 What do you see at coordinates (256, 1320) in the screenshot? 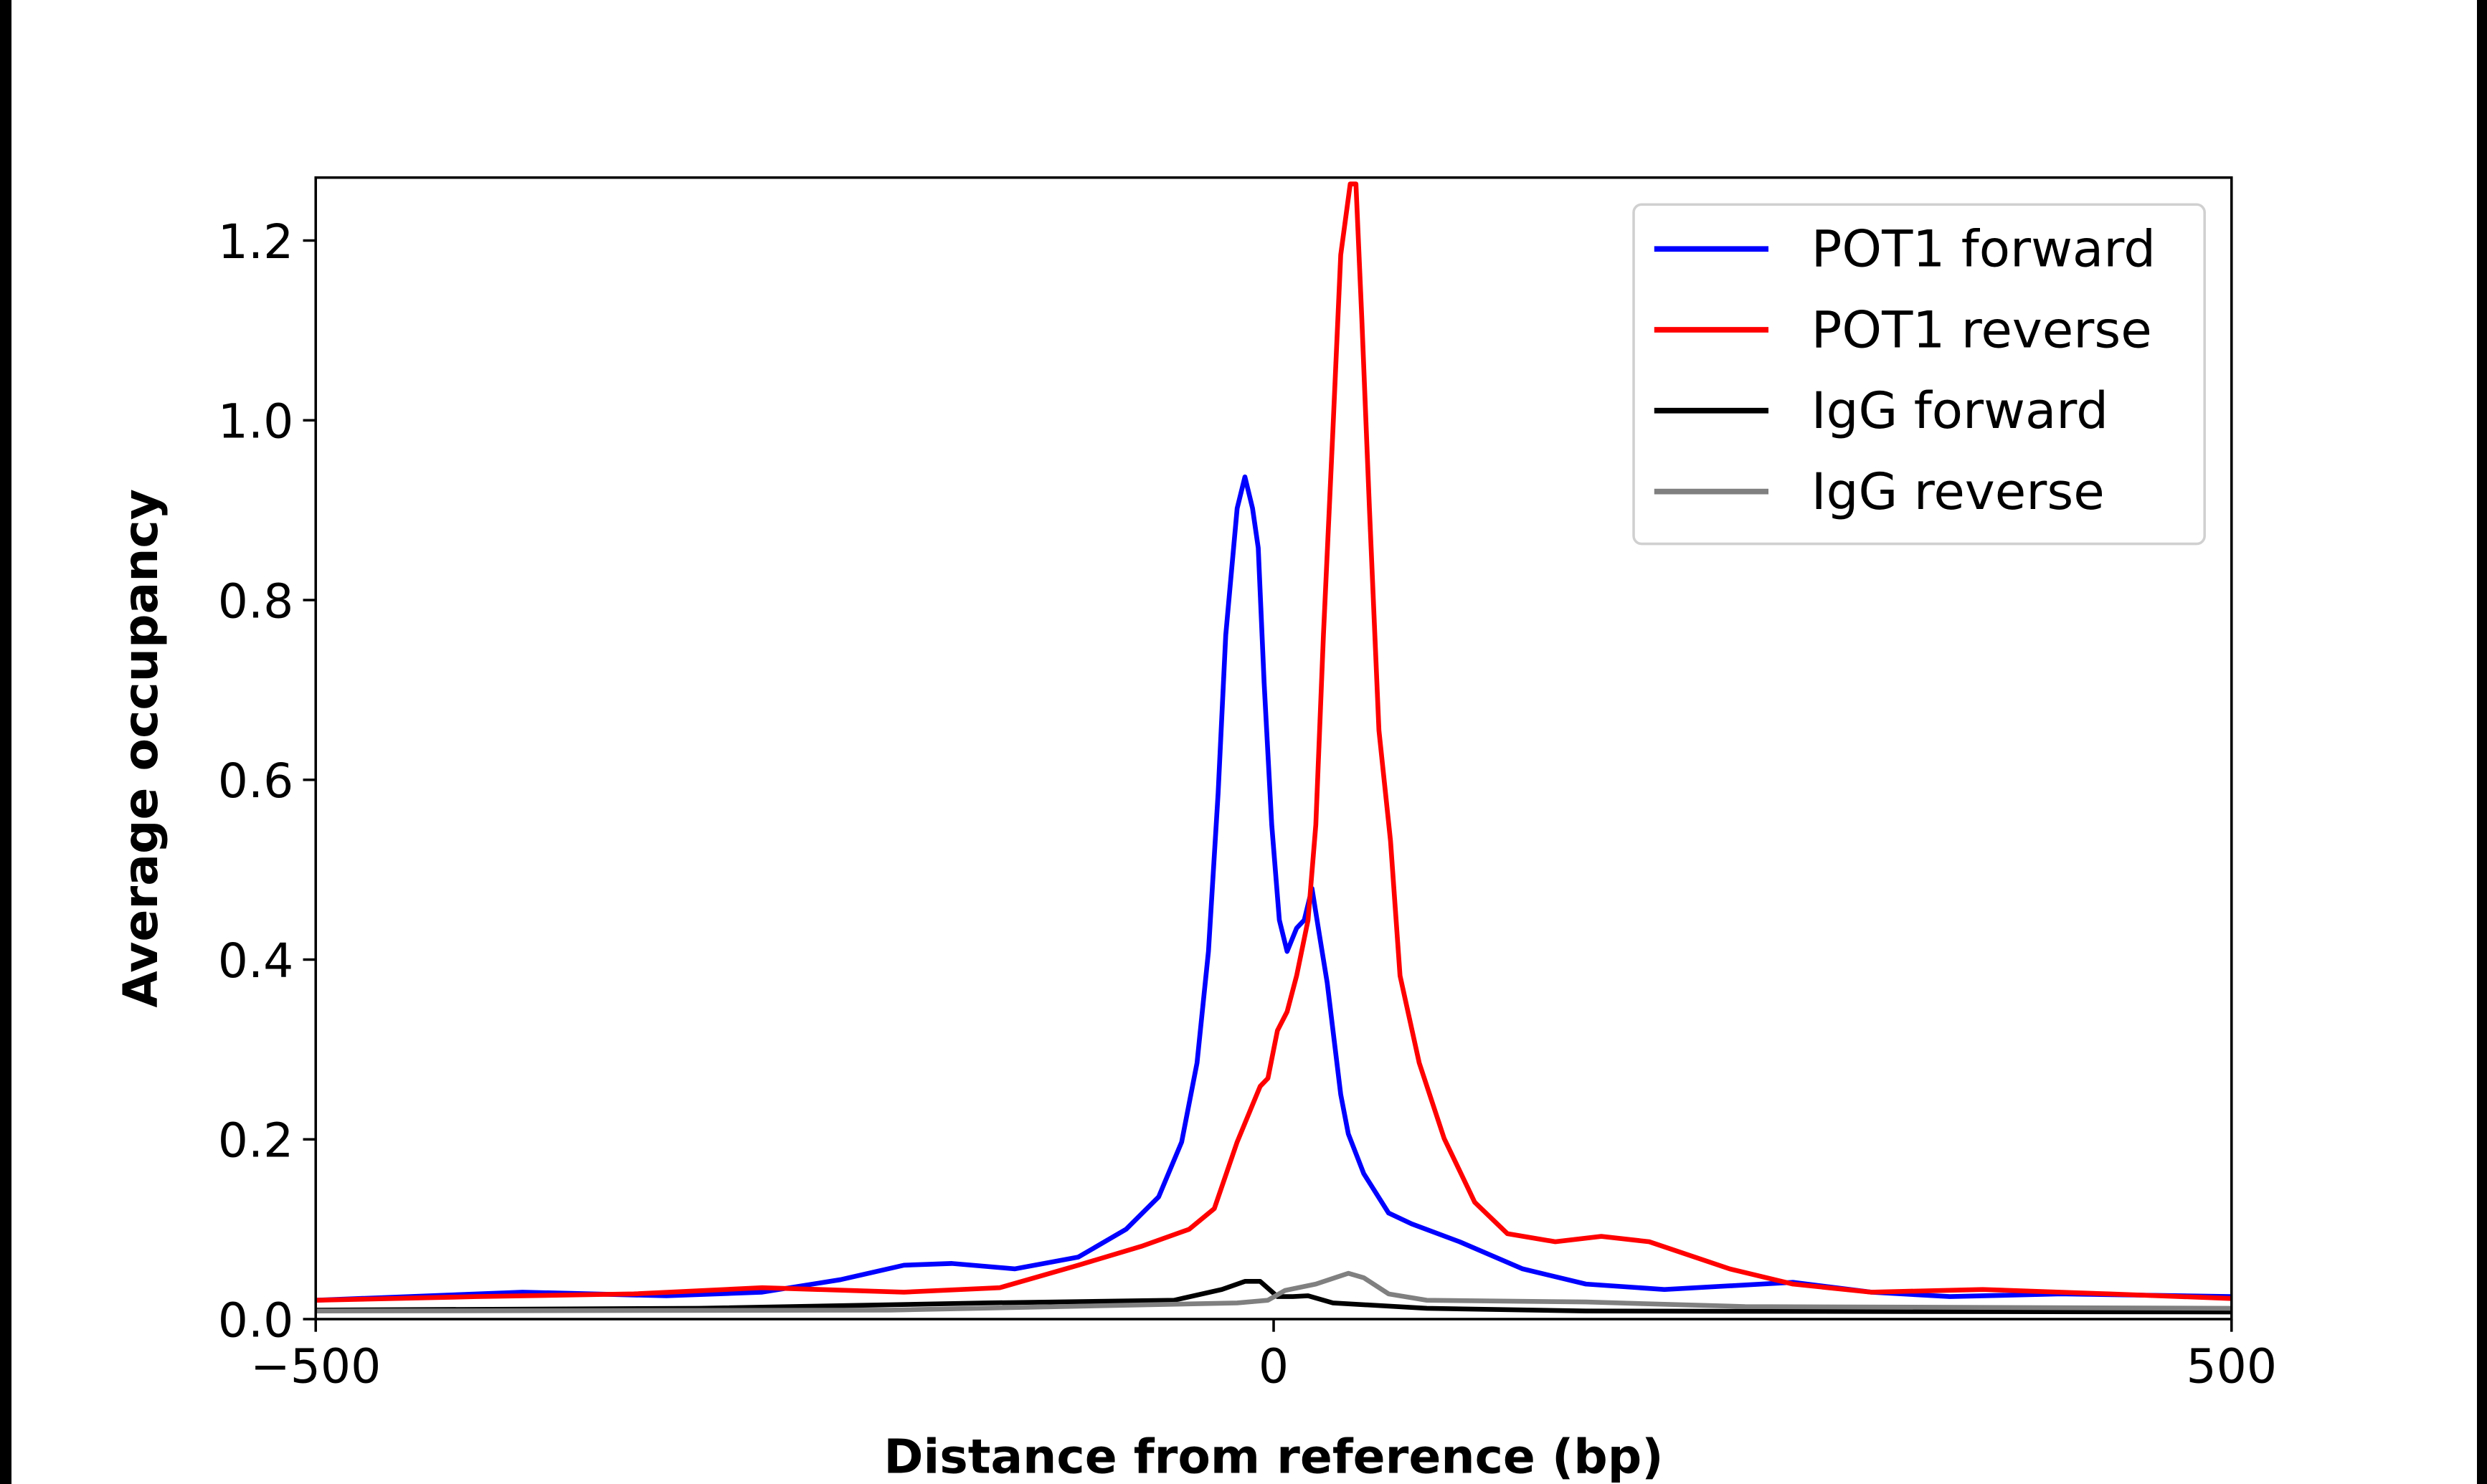
I see `y-tick-label: 0.0` at bounding box center [256, 1320].